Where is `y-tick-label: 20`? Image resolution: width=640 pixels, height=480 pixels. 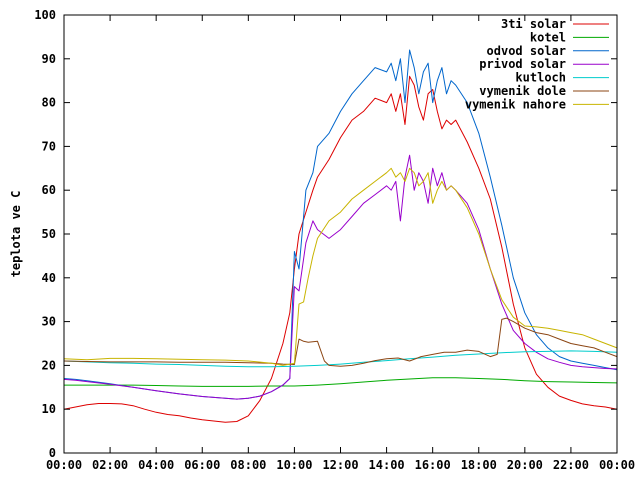 y-tick-label: 20 is located at coordinates (49, 365).